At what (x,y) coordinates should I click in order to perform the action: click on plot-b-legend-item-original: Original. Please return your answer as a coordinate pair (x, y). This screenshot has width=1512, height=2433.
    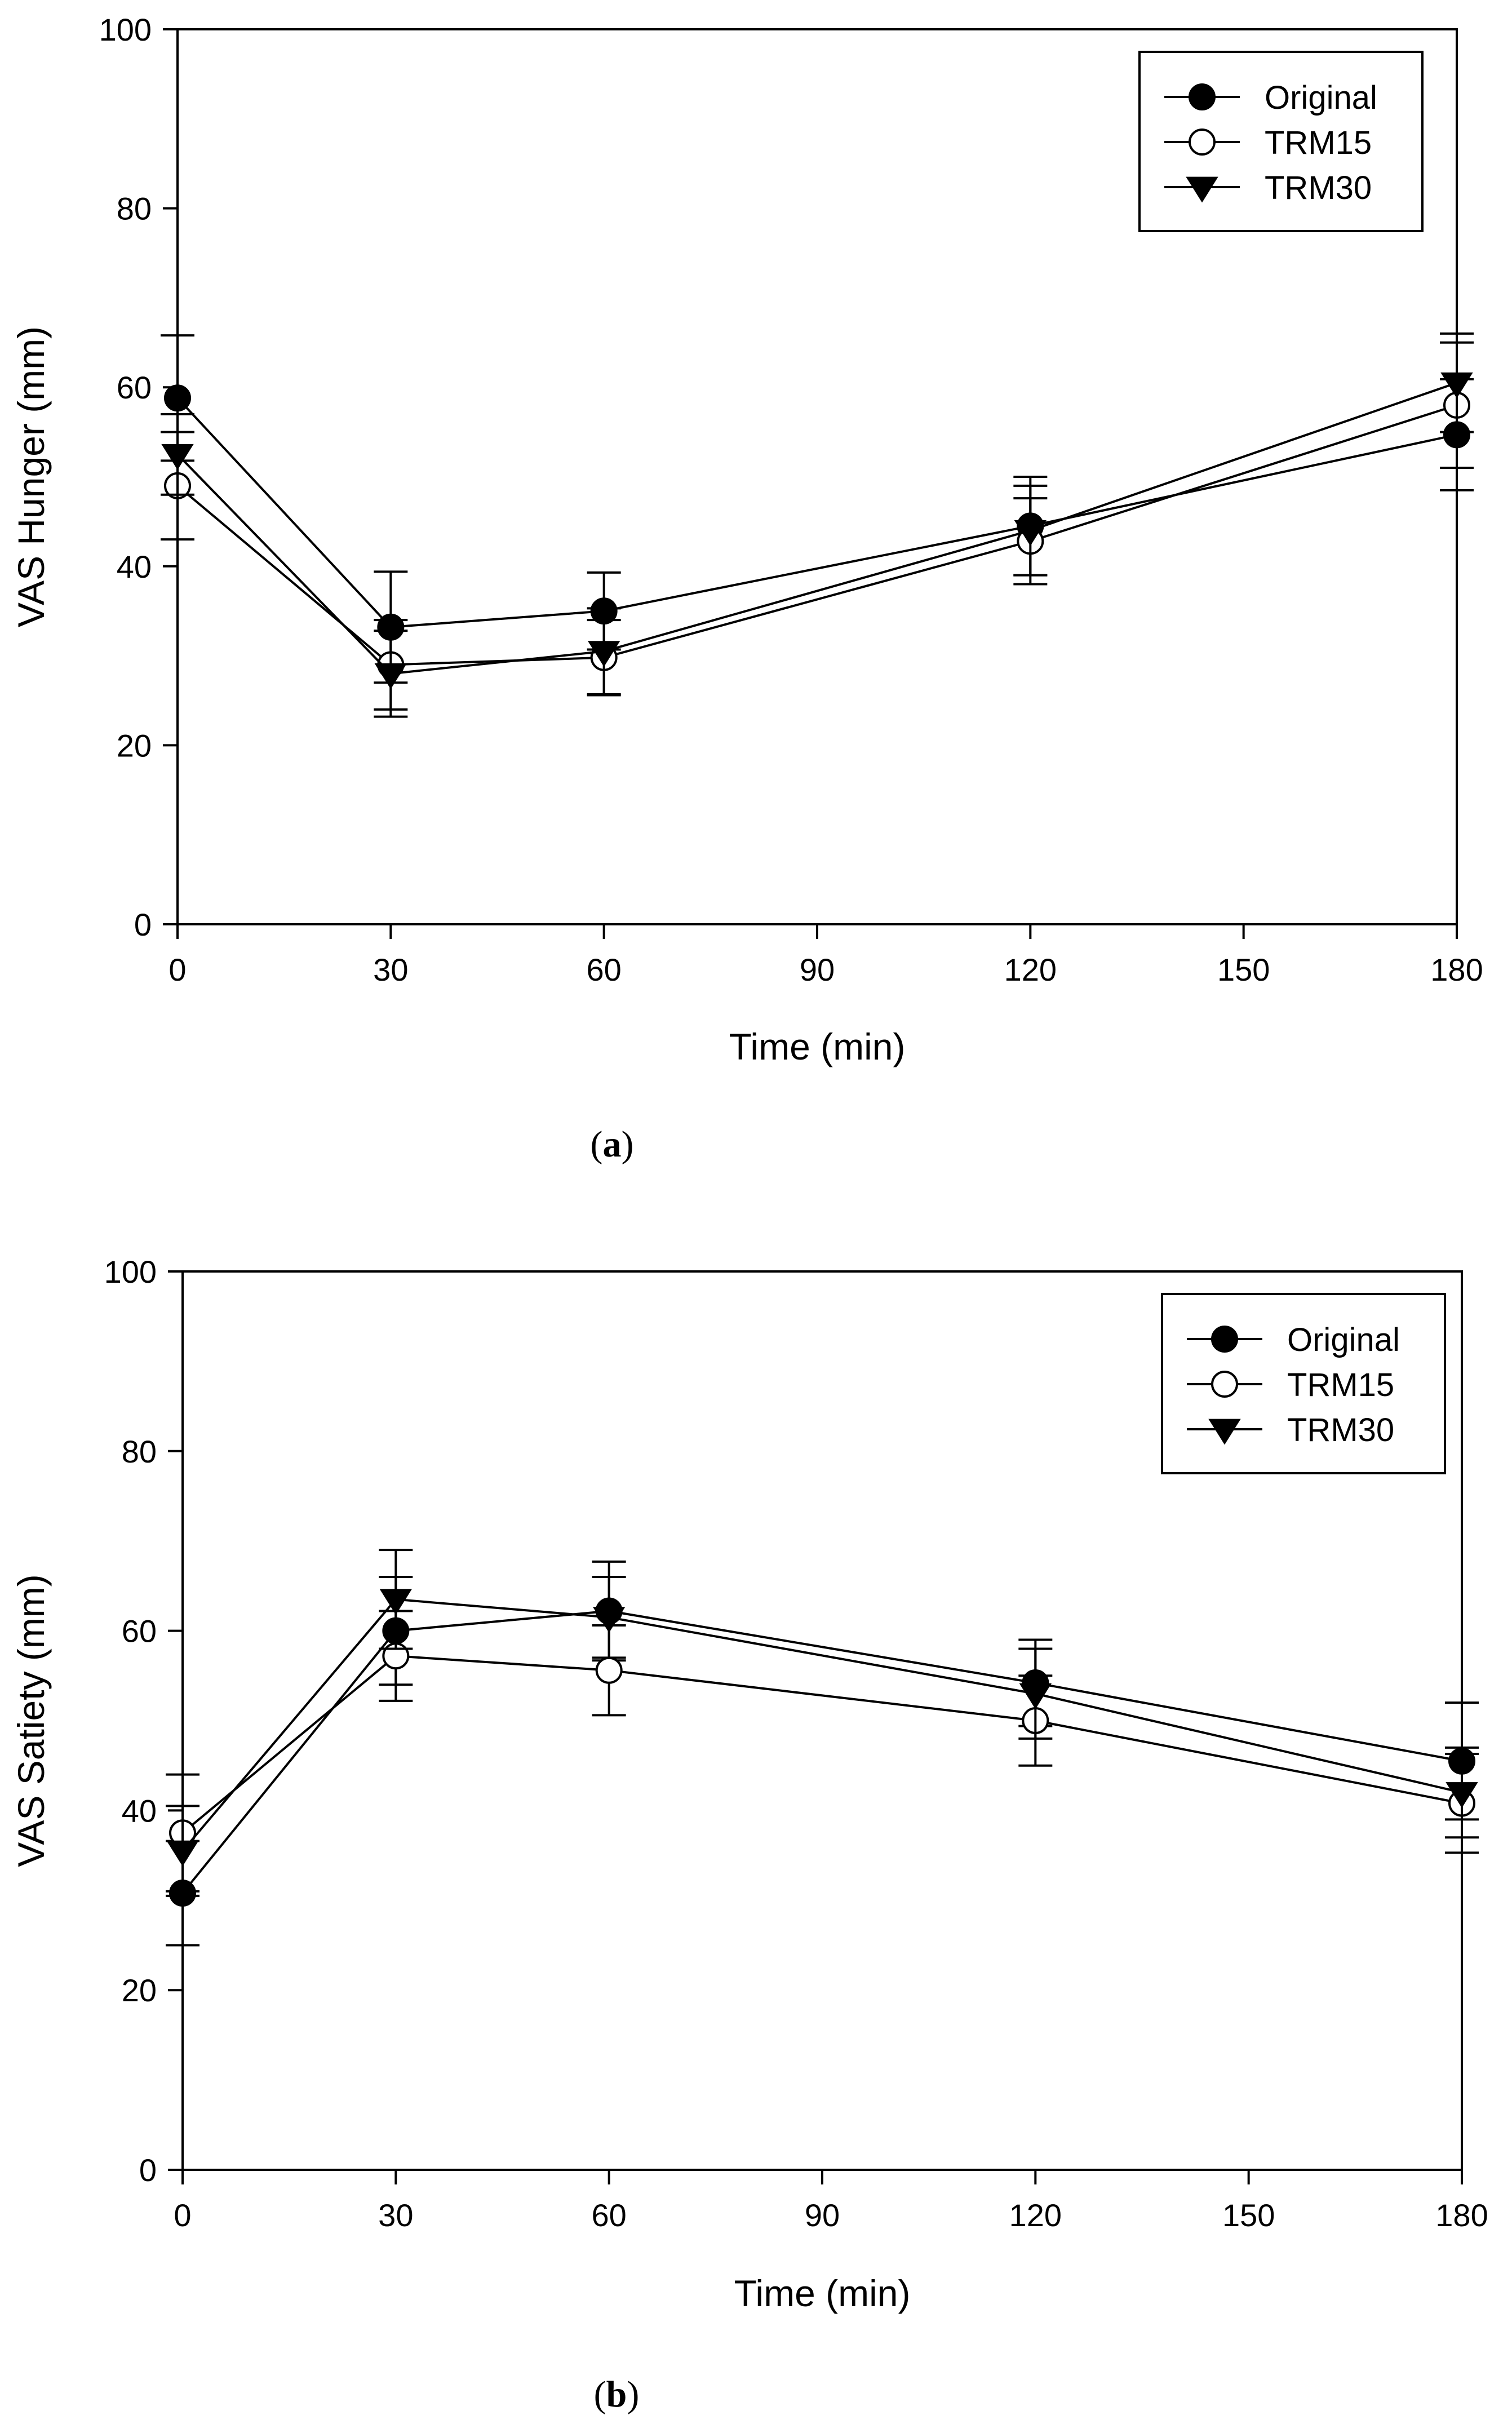
    Looking at the image, I should click on (1293, 1340).